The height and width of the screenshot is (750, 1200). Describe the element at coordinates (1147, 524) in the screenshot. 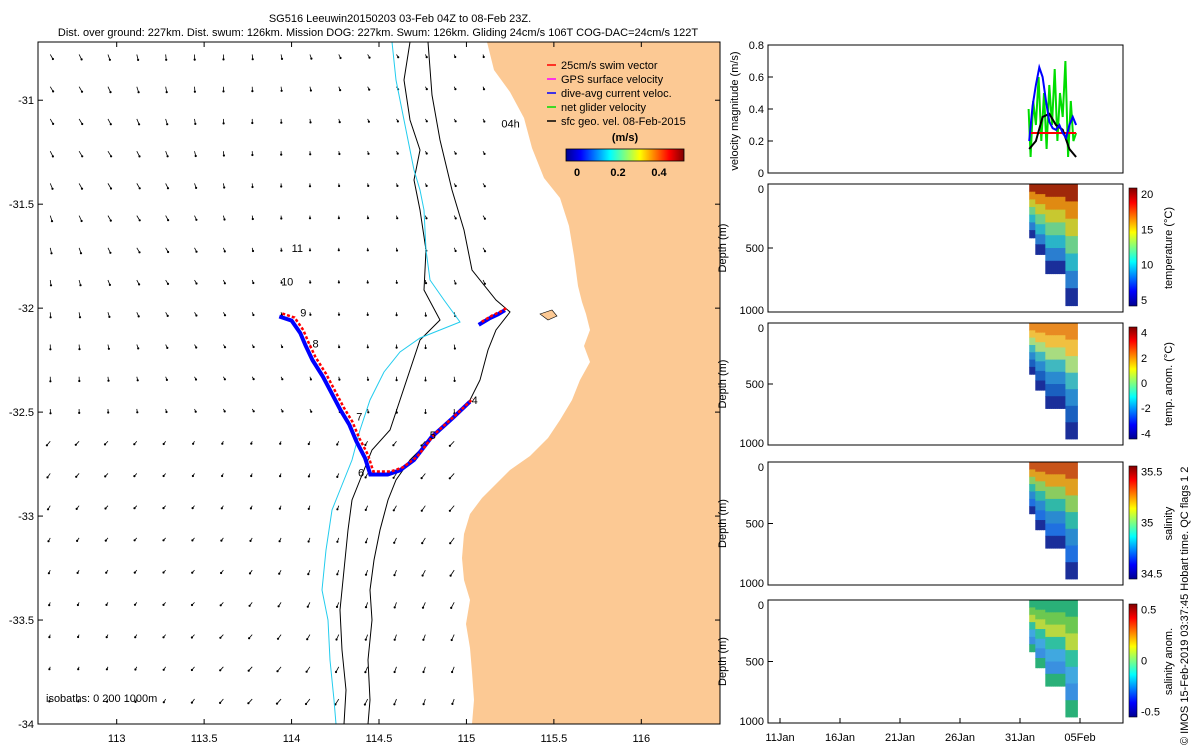

I see `section-cbar-tick-2-1: 35` at that location.